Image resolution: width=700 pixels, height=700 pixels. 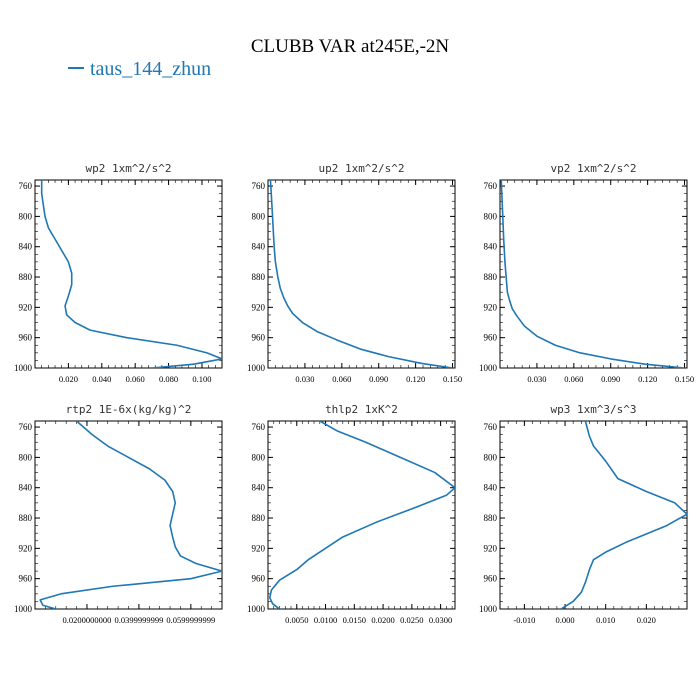 What do you see at coordinates (76, 68) in the screenshot?
I see `legend-line-swatch` at bounding box center [76, 68].